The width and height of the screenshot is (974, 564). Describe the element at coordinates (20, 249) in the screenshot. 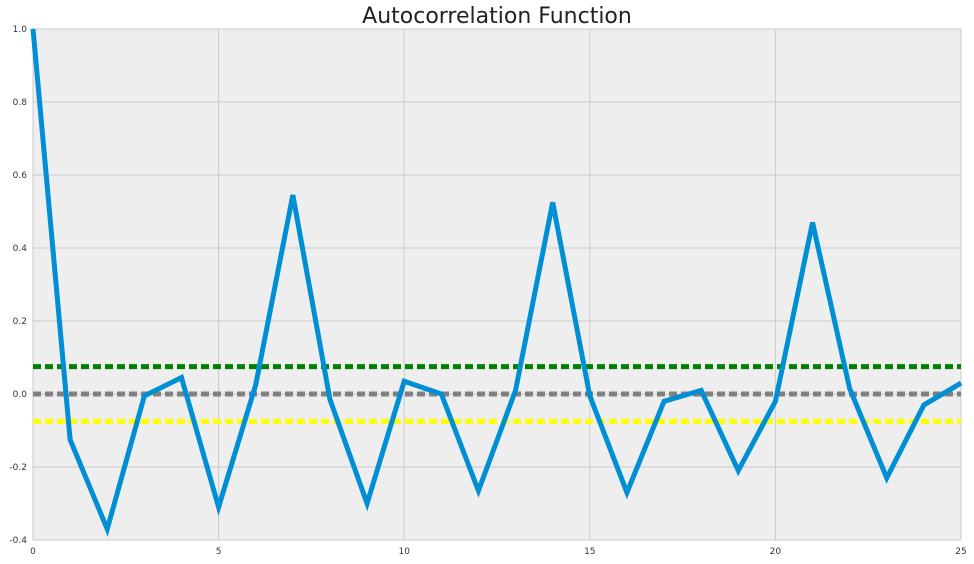

I see `y-tick-label: 0.4` at that location.